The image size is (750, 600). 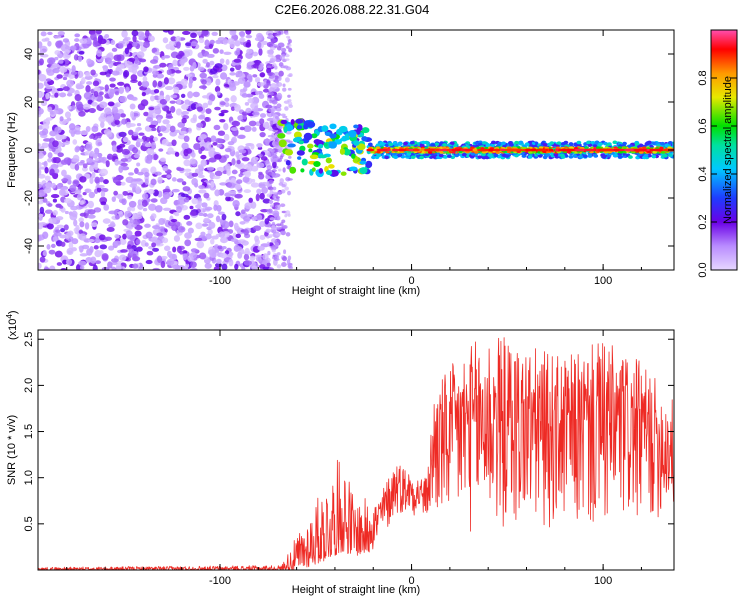 I want to click on spectrogram-peak-cell, so click(x=416, y=150).